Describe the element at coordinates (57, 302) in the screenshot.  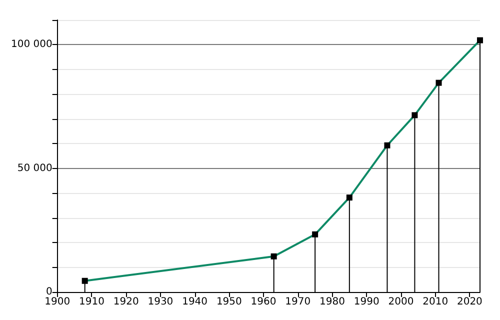
I see `x-tick-label: 1900` at that location.